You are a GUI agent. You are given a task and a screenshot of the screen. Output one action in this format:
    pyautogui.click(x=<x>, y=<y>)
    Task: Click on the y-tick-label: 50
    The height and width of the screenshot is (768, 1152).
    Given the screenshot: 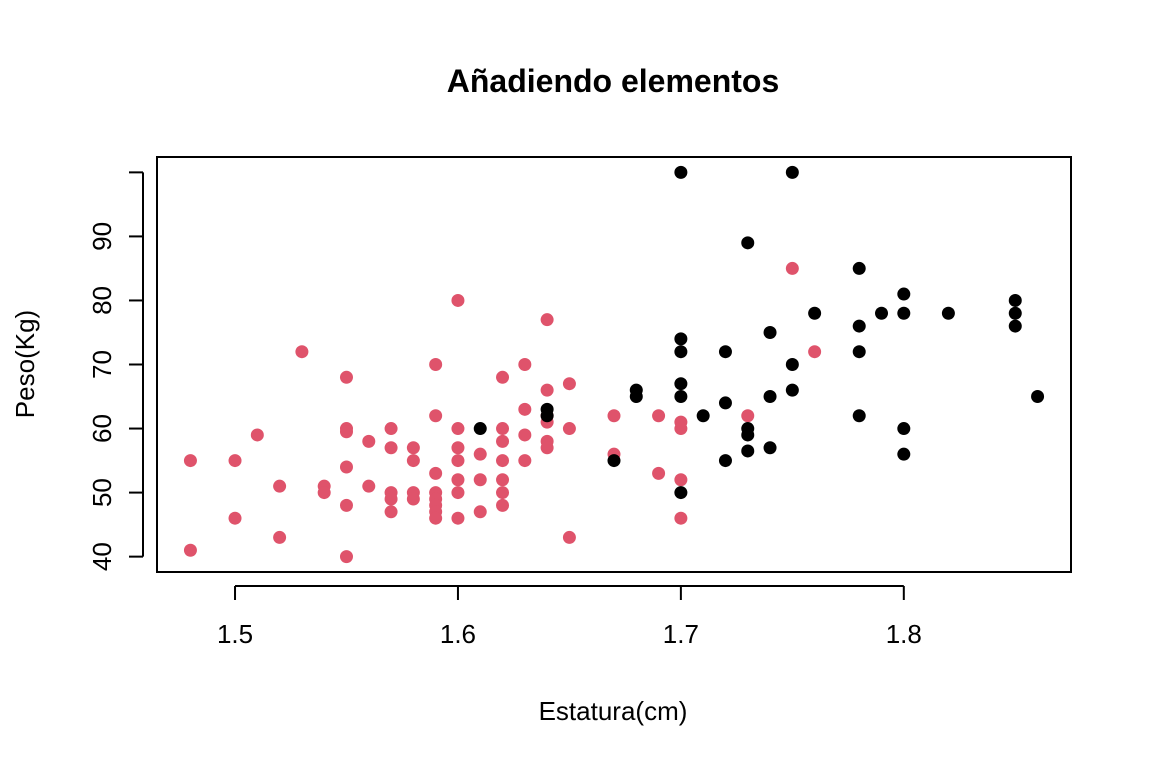 What is the action you would take?
    pyautogui.click(x=102, y=492)
    